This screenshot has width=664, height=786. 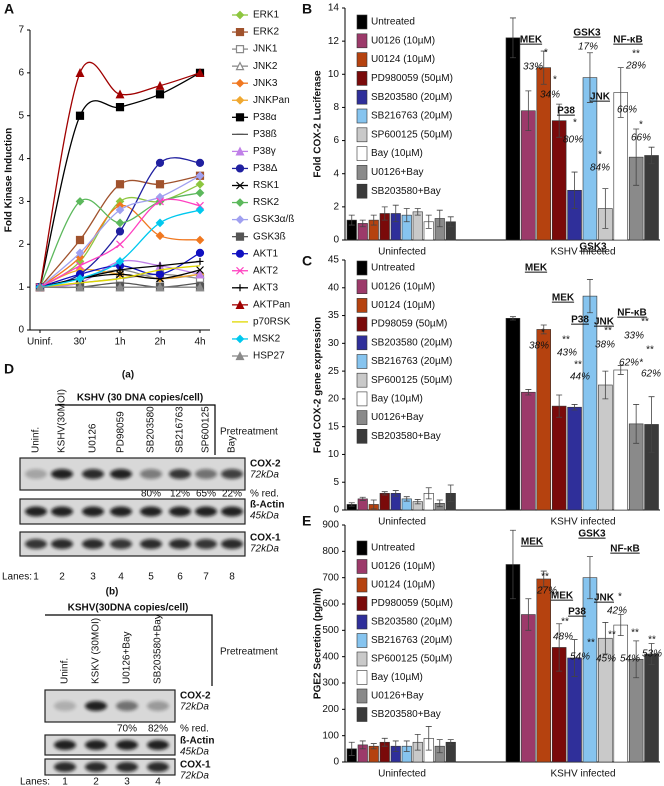 What do you see at coordinates (197, 741) in the screenshot?
I see `protein-label: ß-Actin` at bounding box center [197, 741].